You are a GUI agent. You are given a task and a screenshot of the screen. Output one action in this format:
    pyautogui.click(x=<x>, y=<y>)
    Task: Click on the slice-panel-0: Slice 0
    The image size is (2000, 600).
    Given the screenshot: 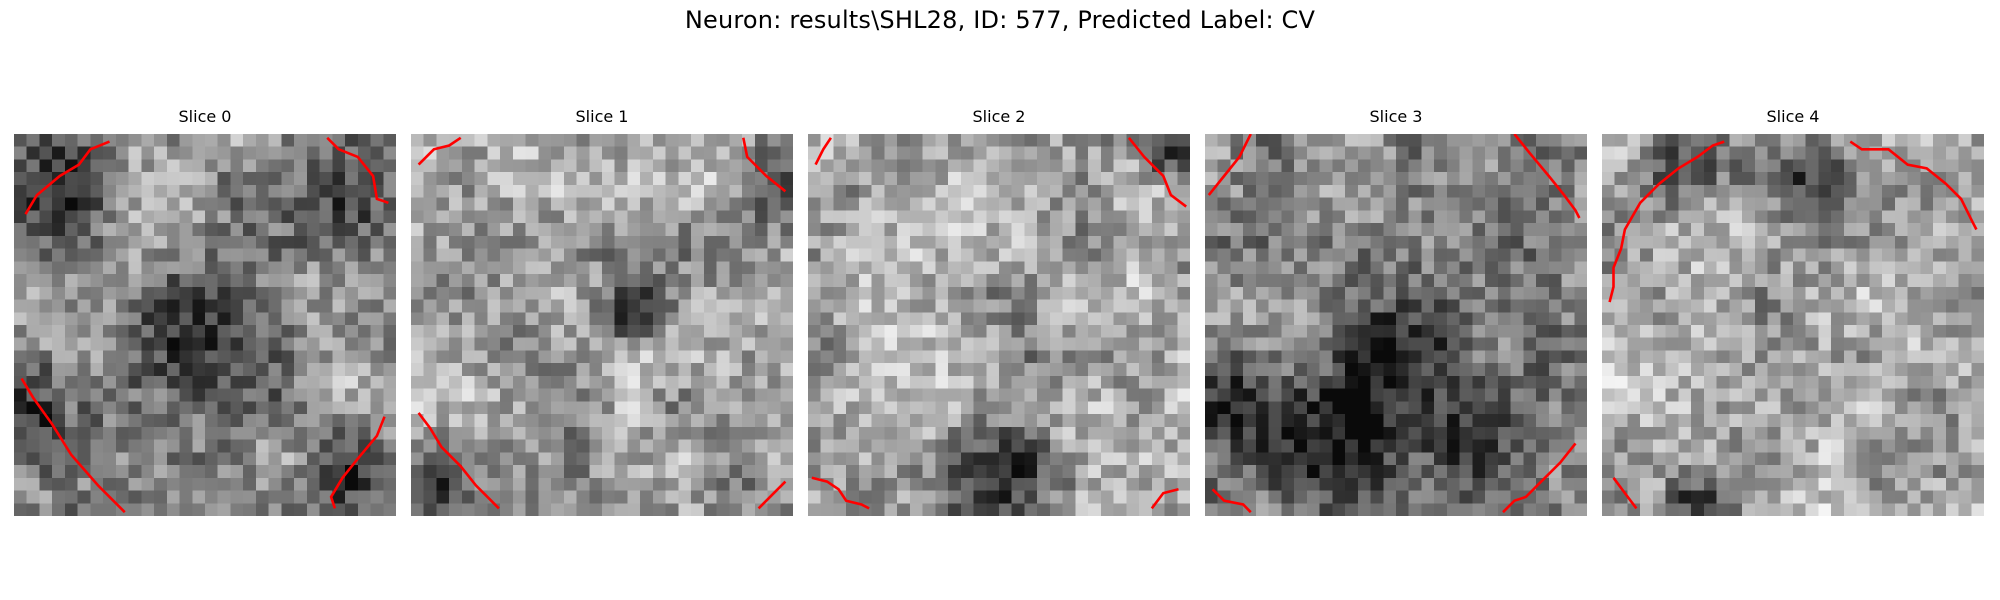 What is the action you would take?
    pyautogui.click(x=205, y=318)
    